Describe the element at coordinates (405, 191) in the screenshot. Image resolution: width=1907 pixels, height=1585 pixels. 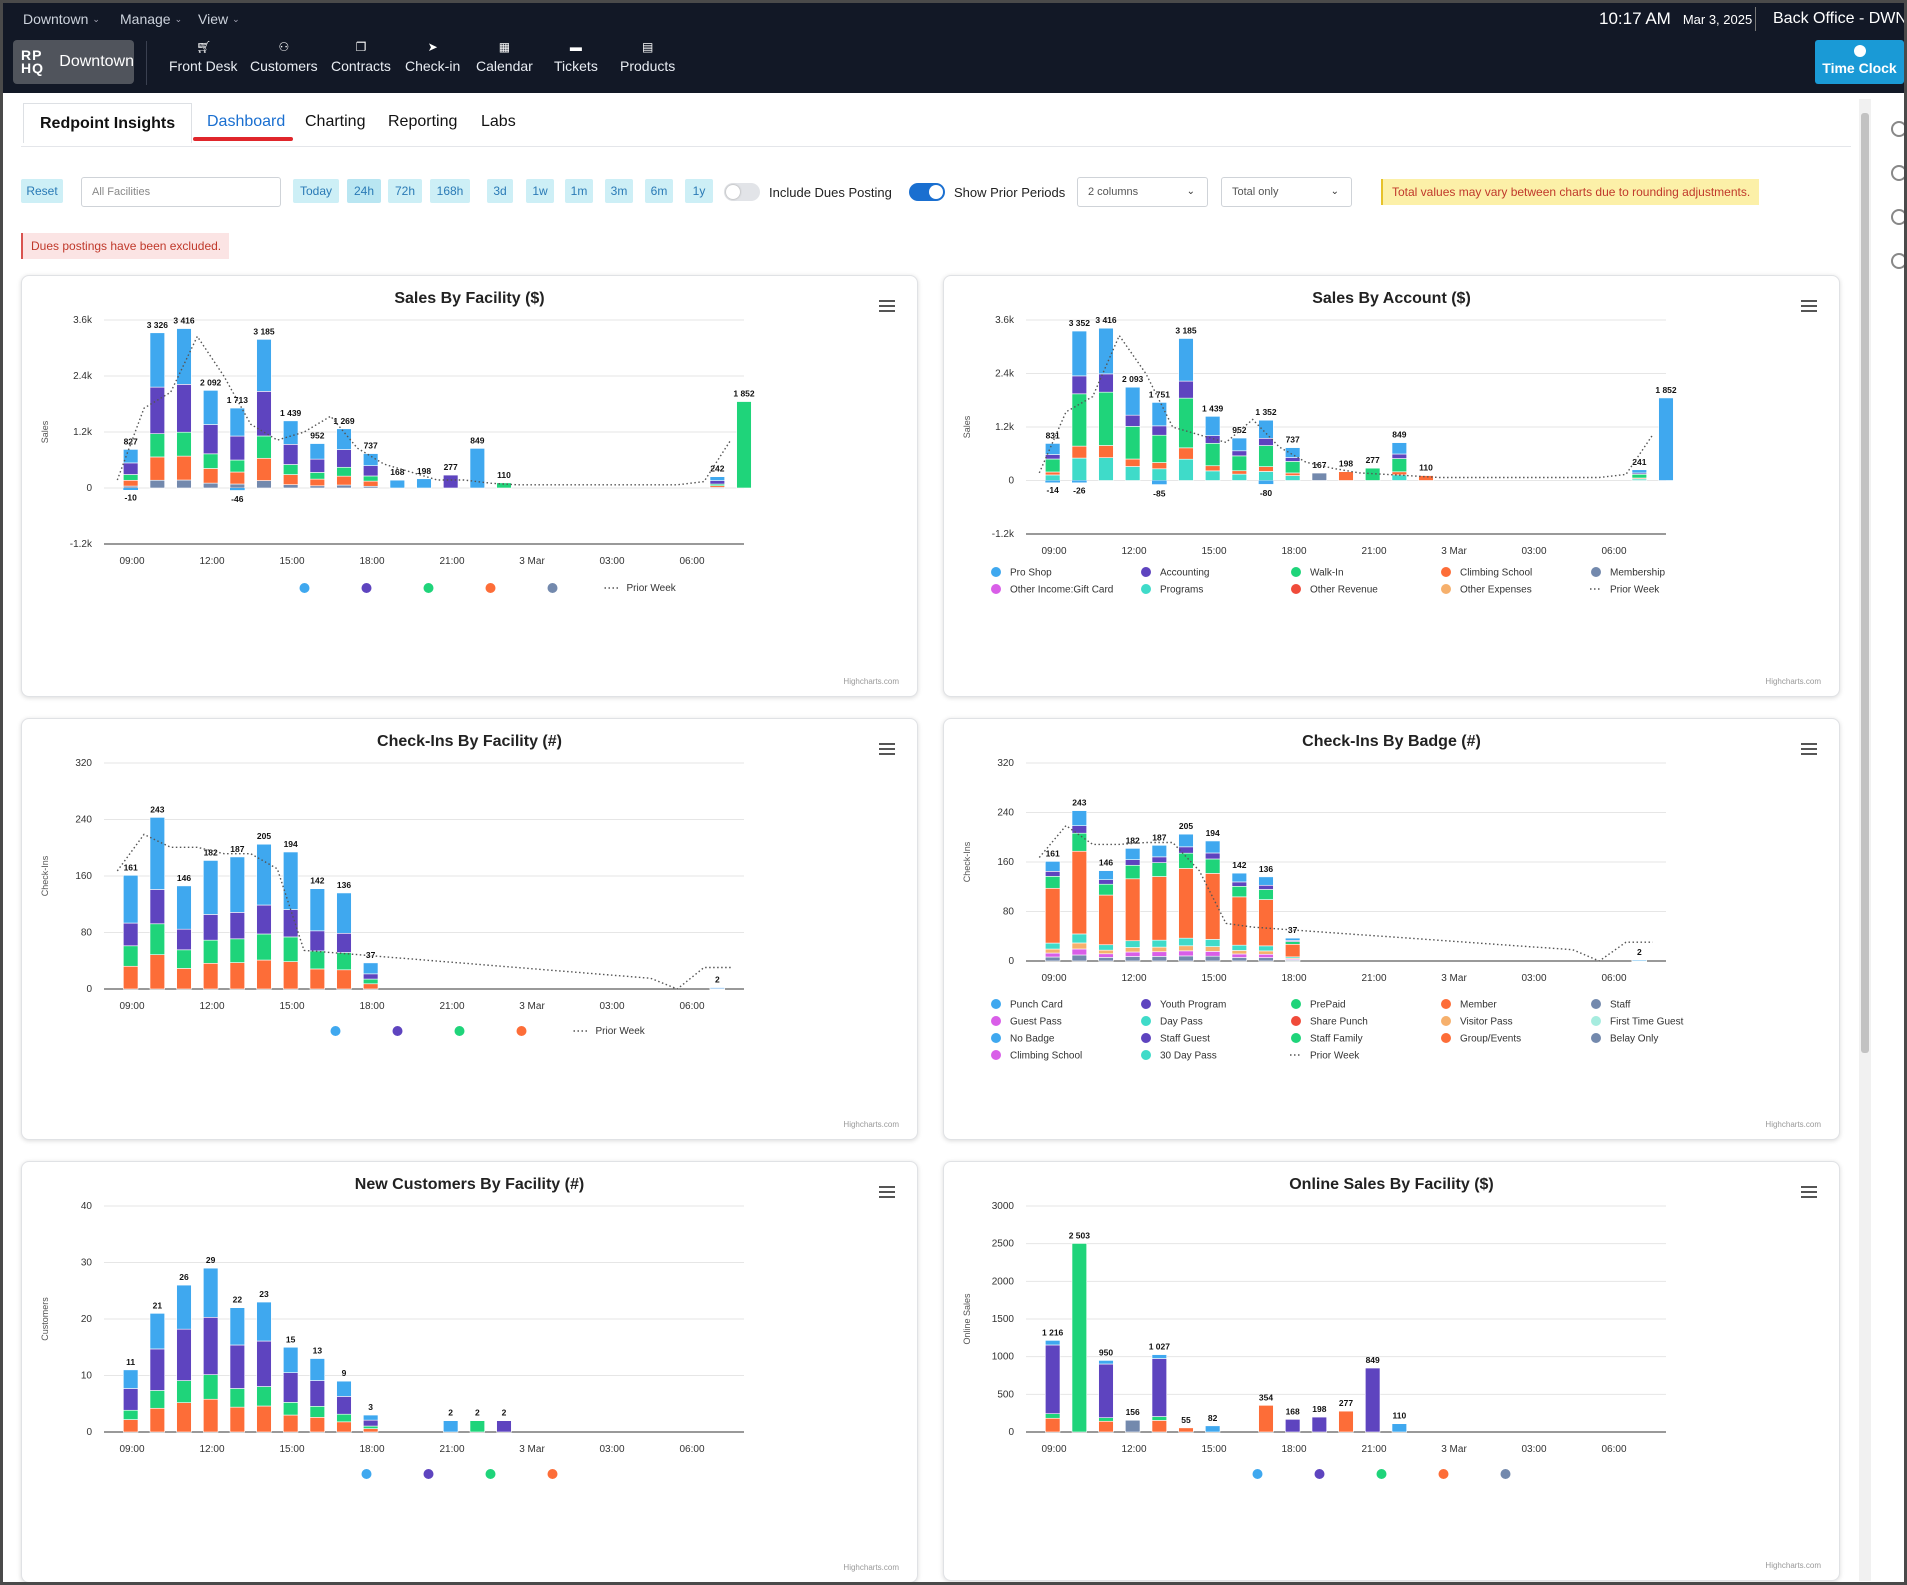
I see `range-72h-button: 72h` at that location.